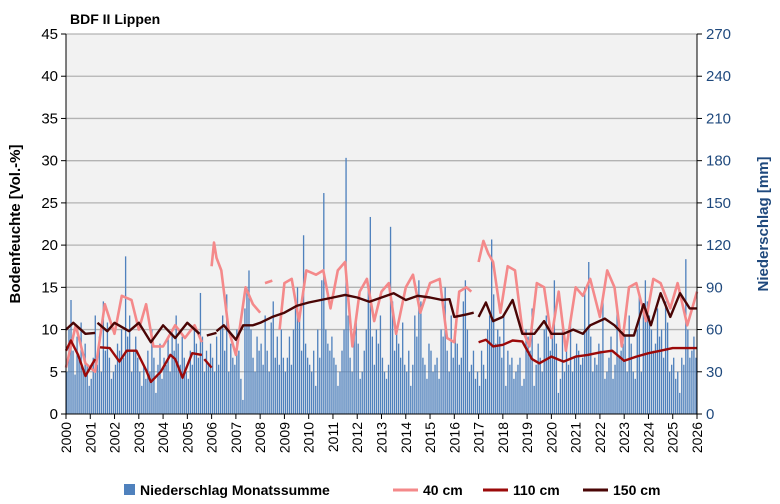 The height and width of the screenshot is (504, 780). What do you see at coordinates (260, 437) in the screenshot?
I see `x-tick-label: 2008` at bounding box center [260, 437].